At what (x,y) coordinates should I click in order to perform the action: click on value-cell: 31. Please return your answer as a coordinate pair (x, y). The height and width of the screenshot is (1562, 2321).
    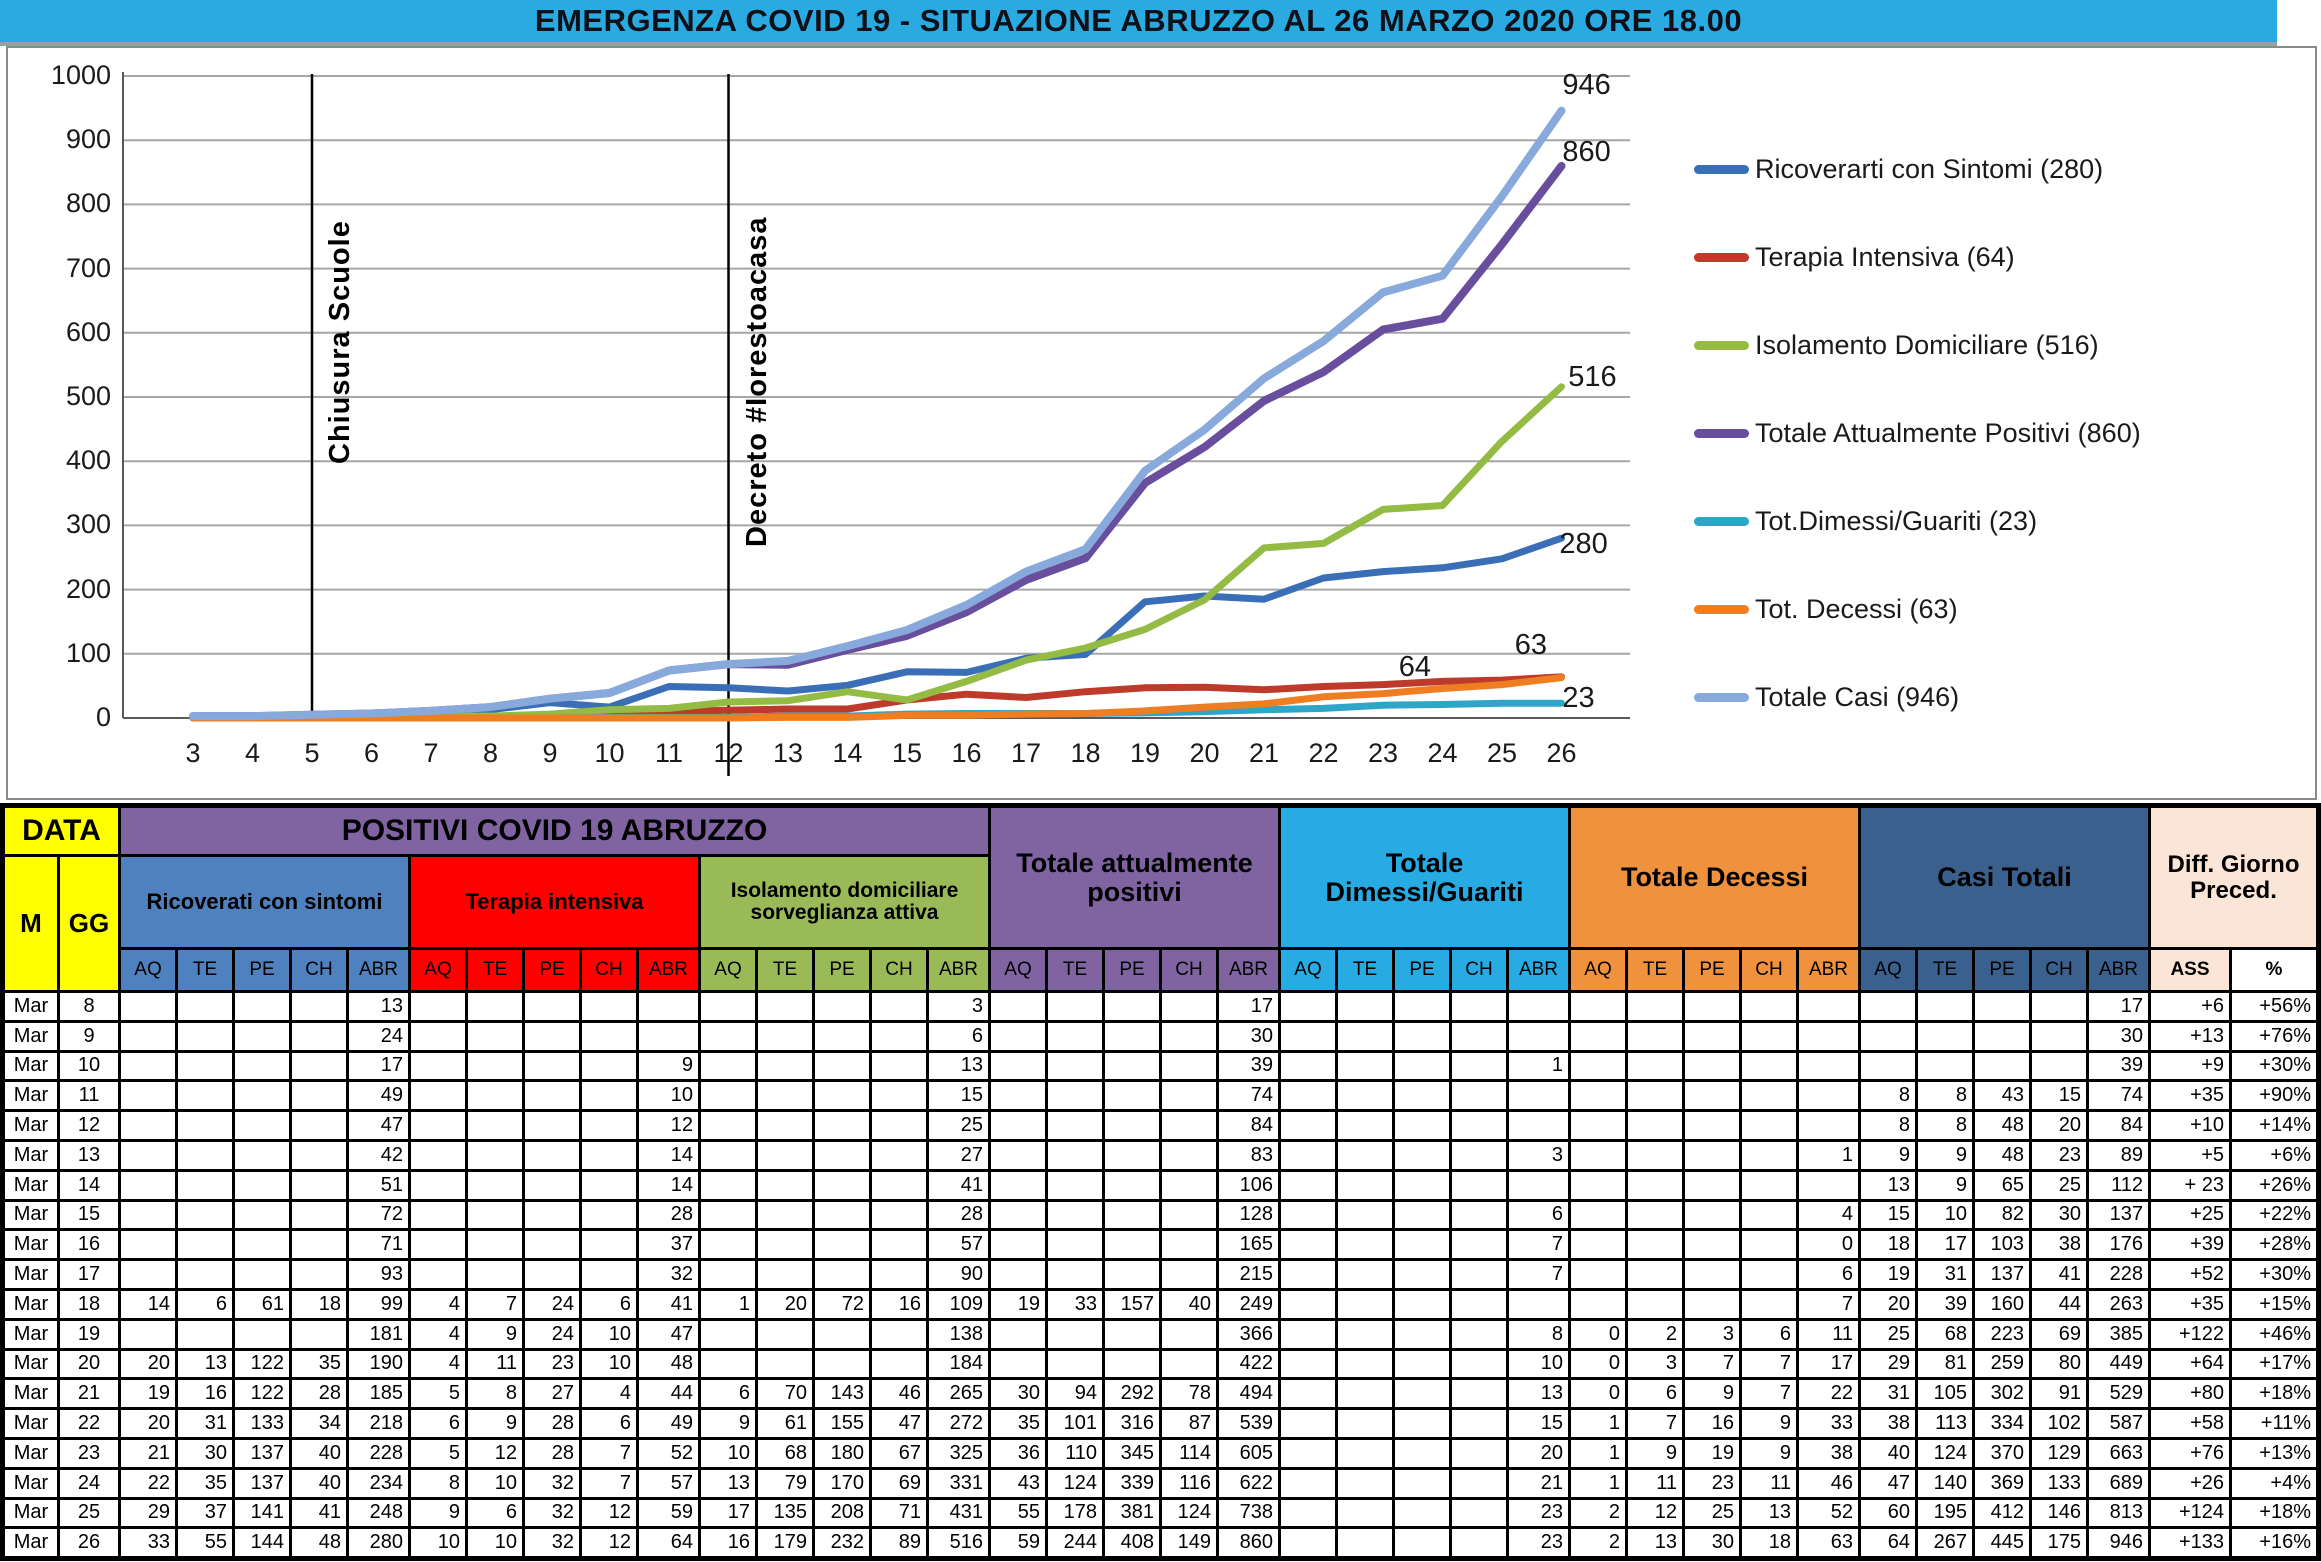
    Looking at the image, I should click on (1888, 1394).